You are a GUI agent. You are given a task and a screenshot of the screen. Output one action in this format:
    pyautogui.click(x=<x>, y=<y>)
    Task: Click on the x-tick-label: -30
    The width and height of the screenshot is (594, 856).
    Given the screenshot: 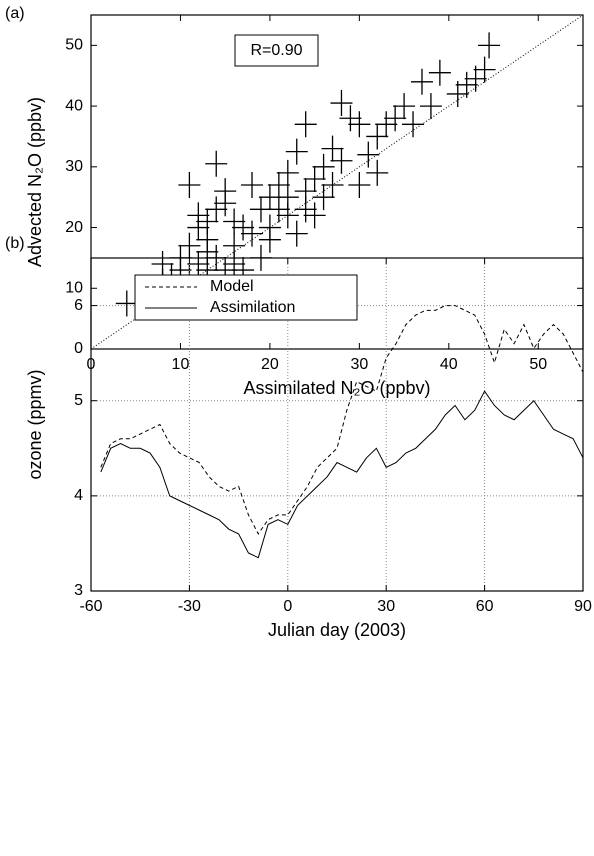 What is the action you would take?
    pyautogui.click(x=189, y=606)
    